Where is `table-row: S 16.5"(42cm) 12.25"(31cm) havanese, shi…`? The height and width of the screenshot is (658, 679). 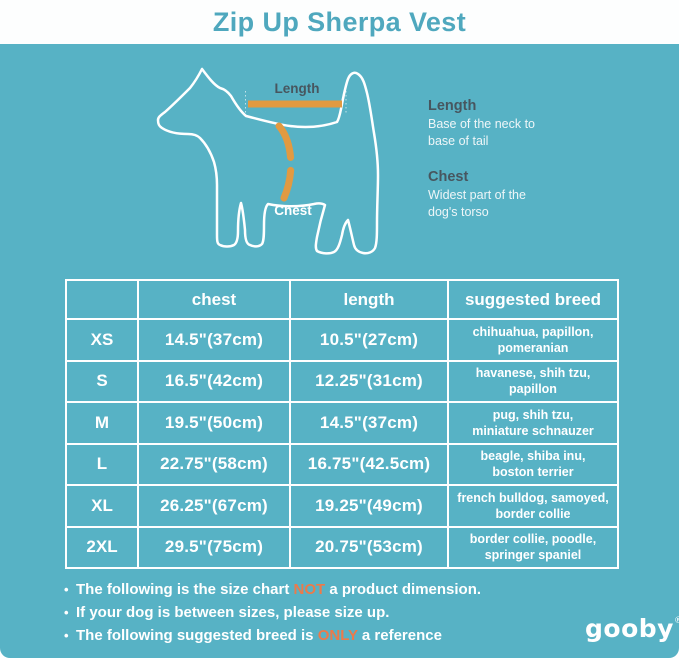
table-row: S 16.5"(42cm) 12.25"(31cm) havanese, shi… is located at coordinates (342, 381).